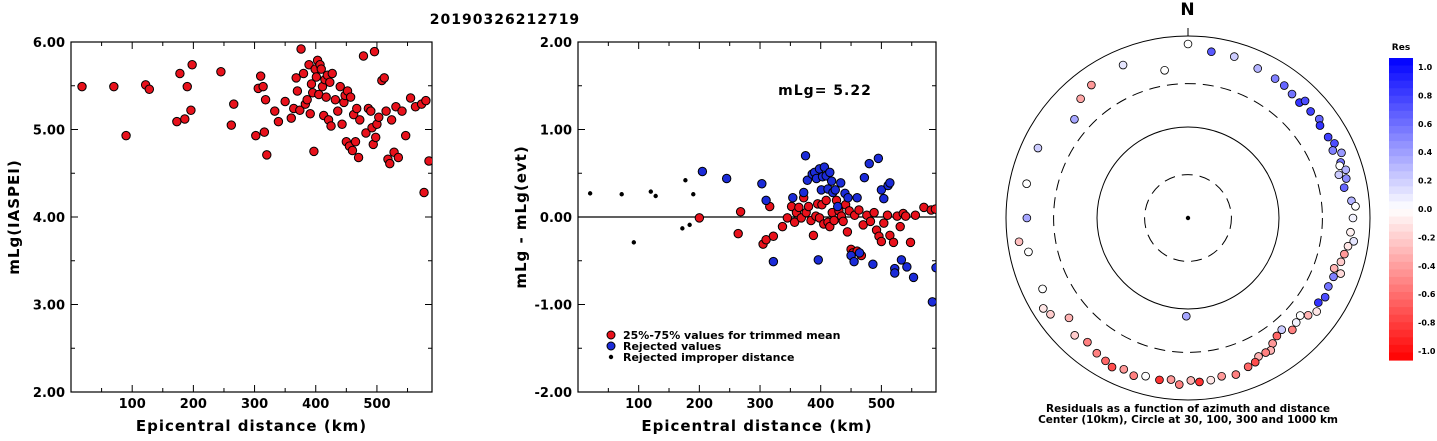  Describe the element at coordinates (49, 43) in the screenshot. I see `y-tick-label: 6.00` at that location.